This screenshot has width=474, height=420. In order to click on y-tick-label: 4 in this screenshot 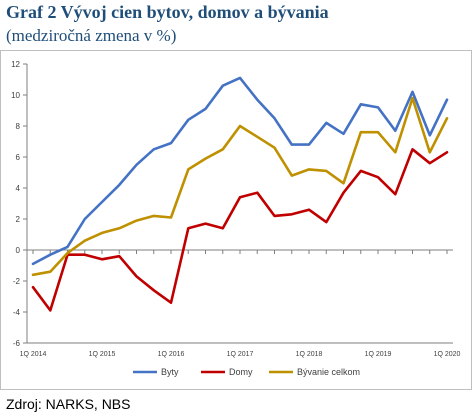, I will do `click(18, 188)`.